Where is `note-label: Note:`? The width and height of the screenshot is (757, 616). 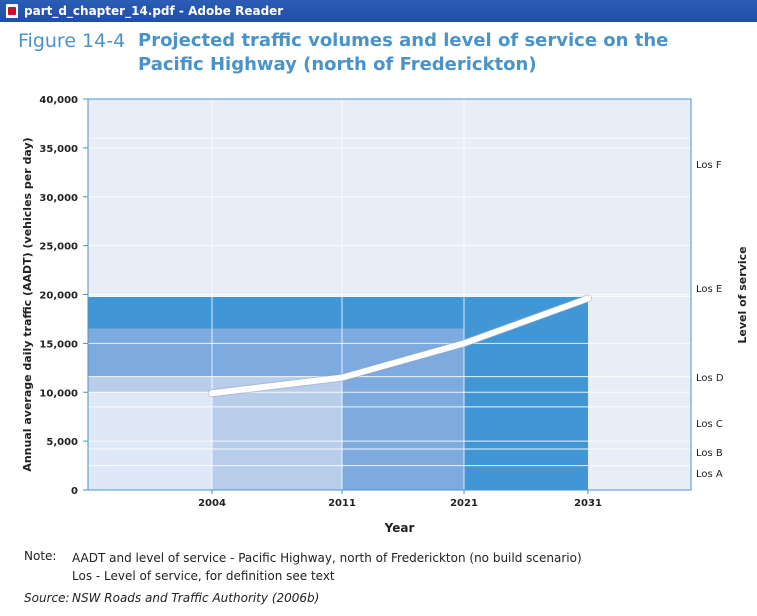 note-label: Note: is located at coordinates (40, 556).